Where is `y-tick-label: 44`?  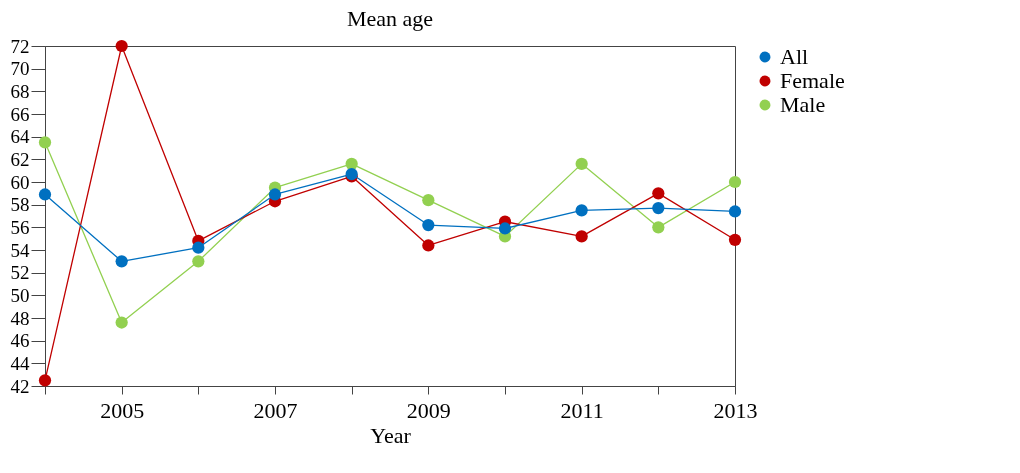
y-tick-label: 44 is located at coordinates (20, 363).